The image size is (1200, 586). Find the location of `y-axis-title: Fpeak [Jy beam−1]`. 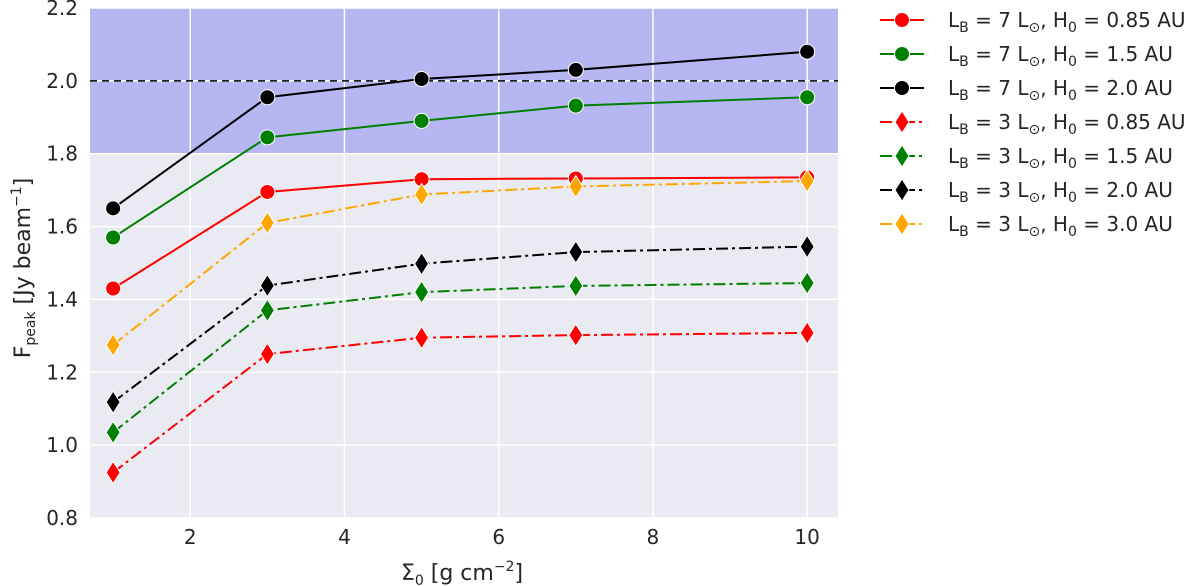

y-axis-title: Fpeak [Jy beam−1] is located at coordinates (24, 268).